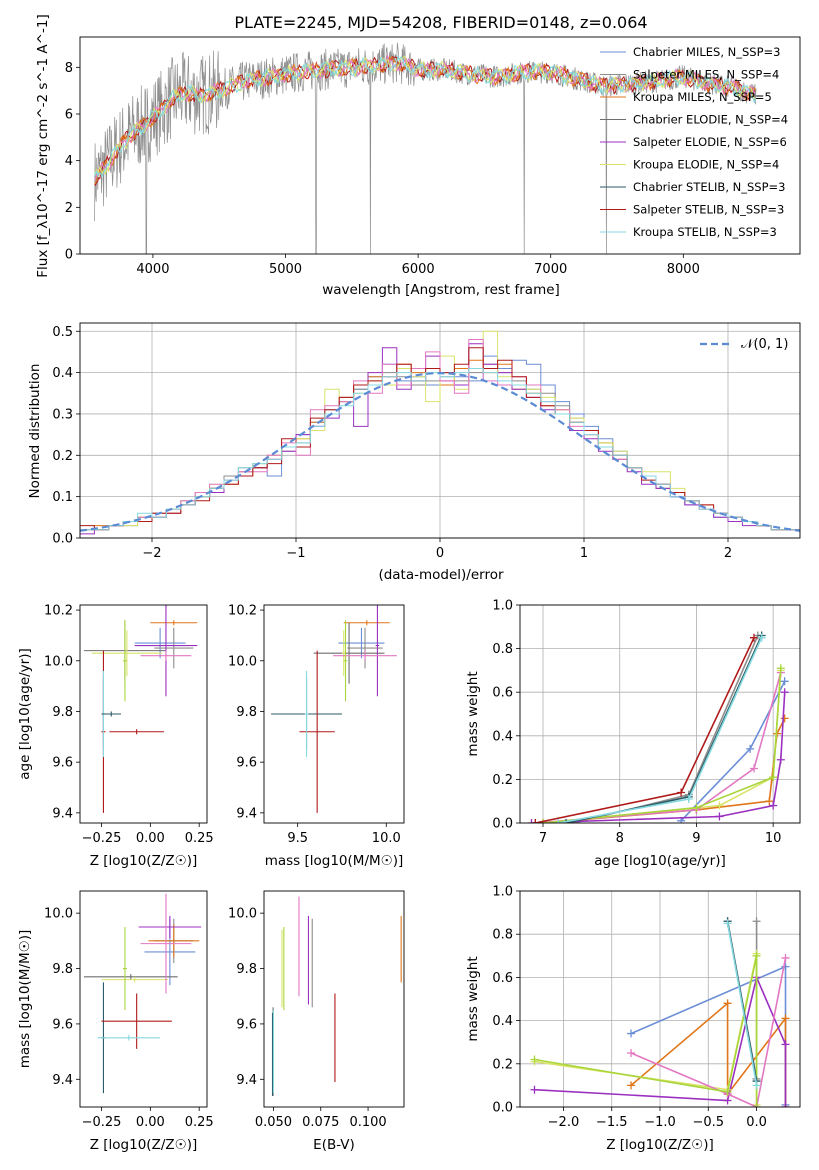 This screenshot has width=819, height=1170. I want to click on legend-label: Salpeter MILES, N_SSP=4, so click(706, 75).